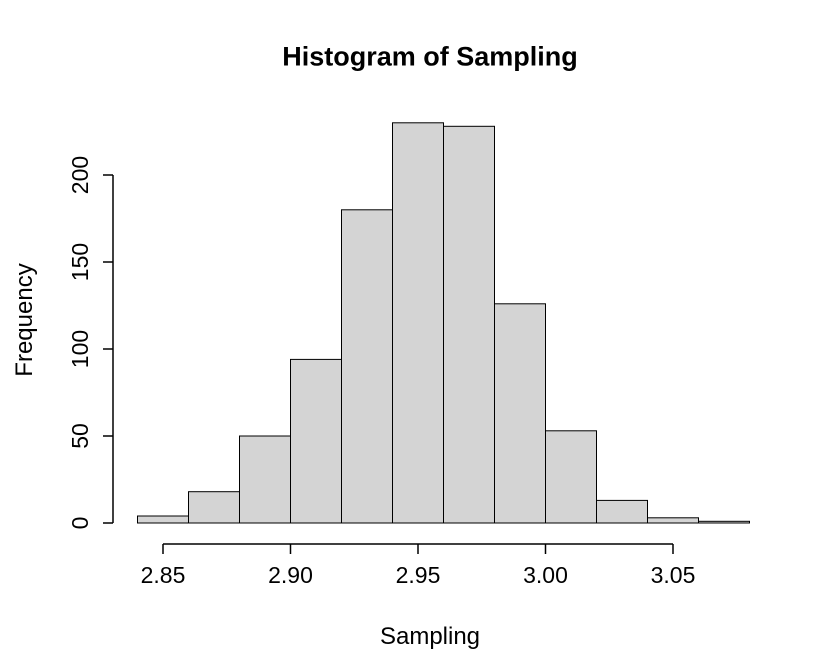 This screenshot has width=830, height=664. What do you see at coordinates (80, 262) in the screenshot?
I see `y-axis-tick-label: 150` at bounding box center [80, 262].